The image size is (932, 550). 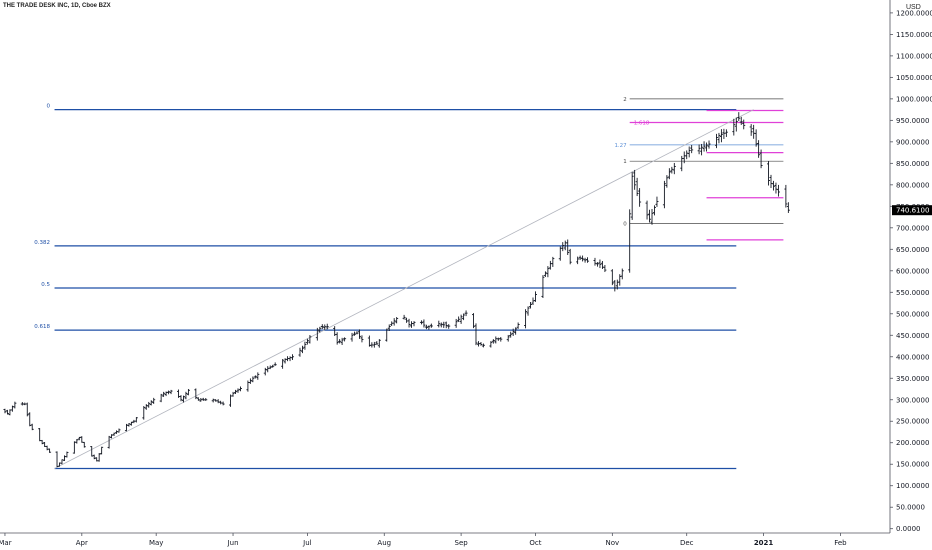 I want to click on y-tick-label: 950.0000, so click(x=912, y=121).